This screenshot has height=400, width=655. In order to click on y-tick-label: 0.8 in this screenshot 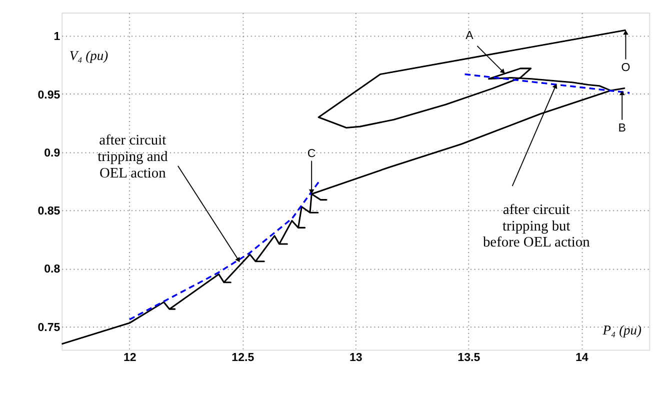, I will do `click(52, 270)`.